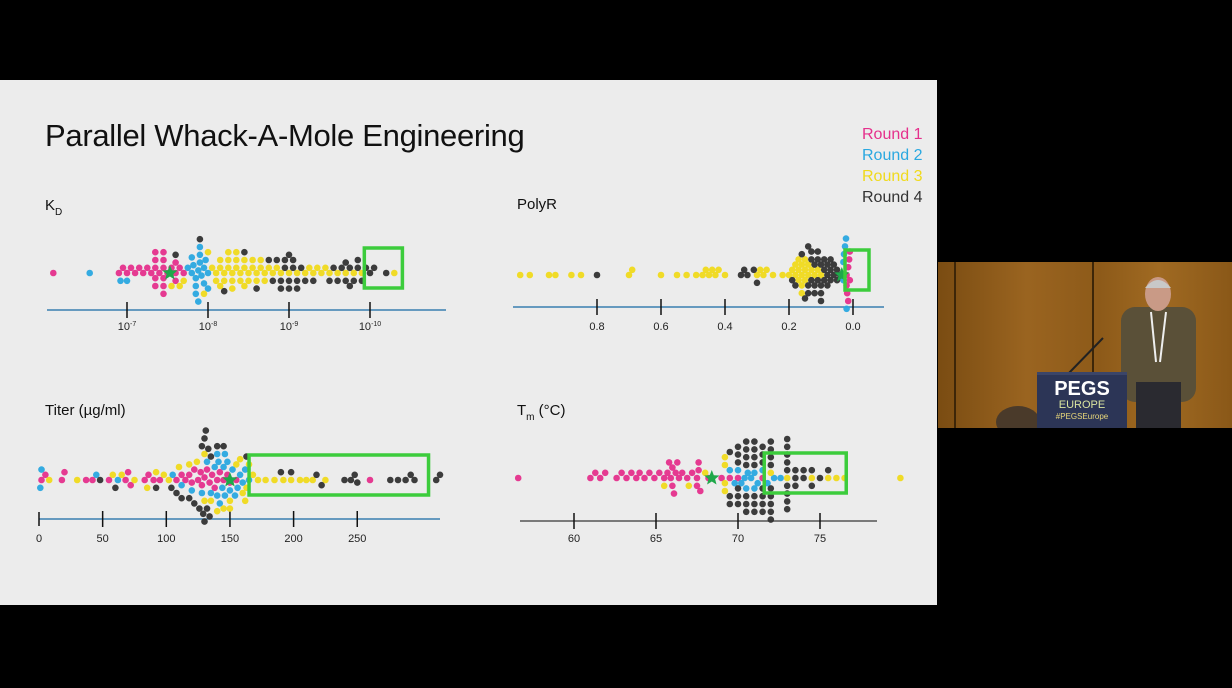  What do you see at coordinates (285, 135) in the screenshot?
I see `slide-title: Parallel Whack-A-Mole Engineering` at bounding box center [285, 135].